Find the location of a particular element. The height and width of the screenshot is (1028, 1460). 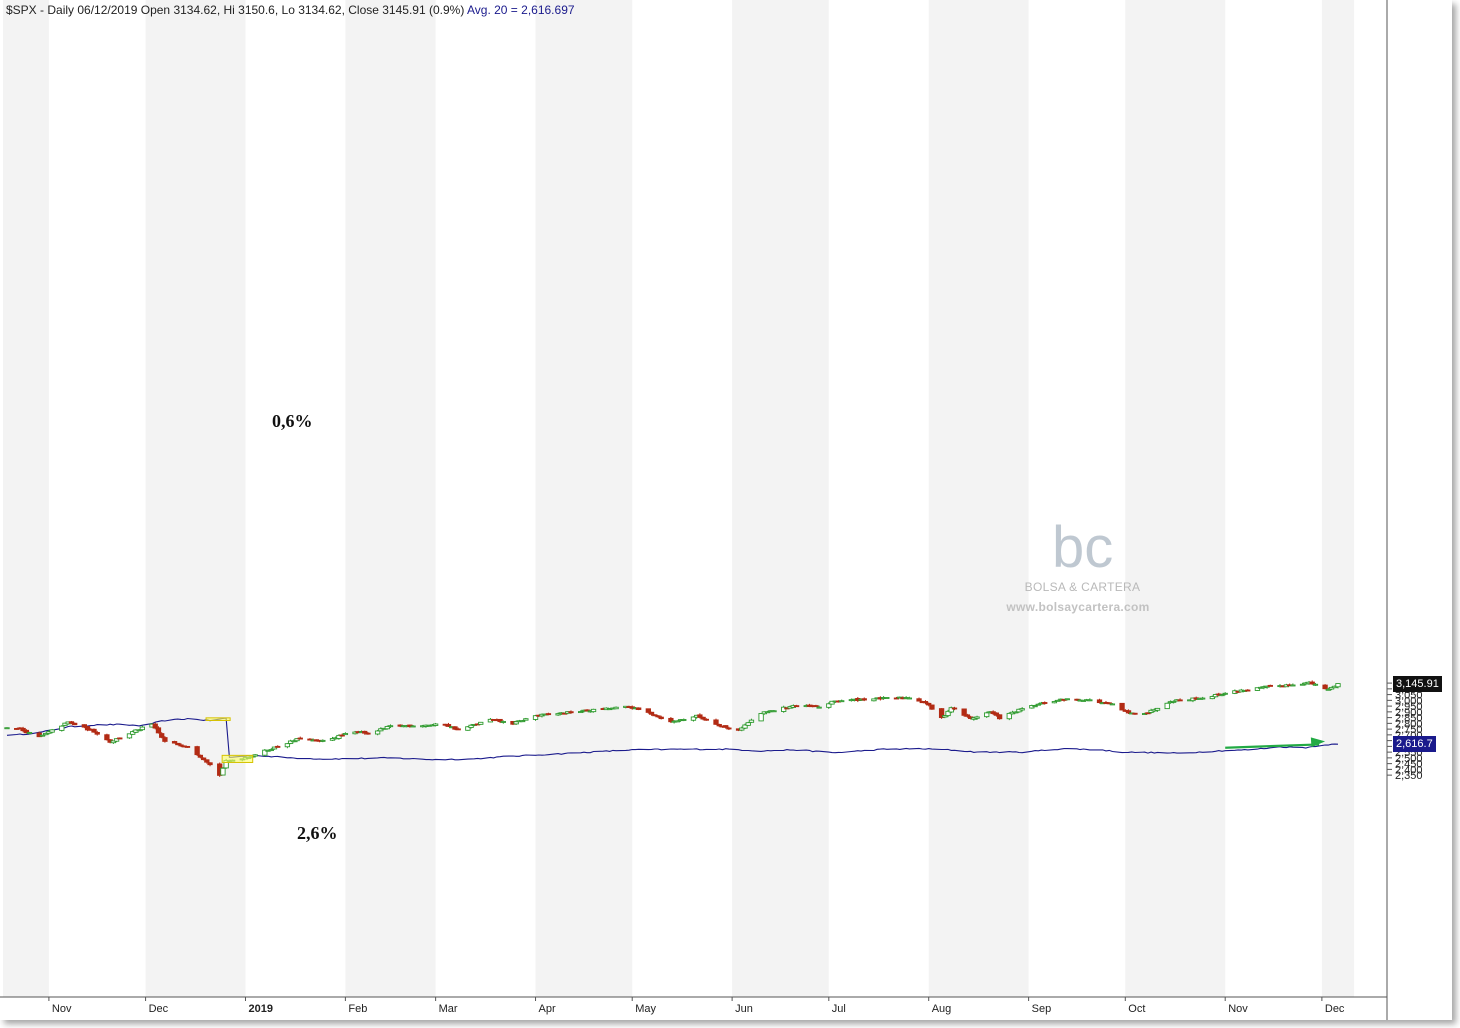

header-avg: Avg. 20 = 2,616.697 is located at coordinates (521, 10).